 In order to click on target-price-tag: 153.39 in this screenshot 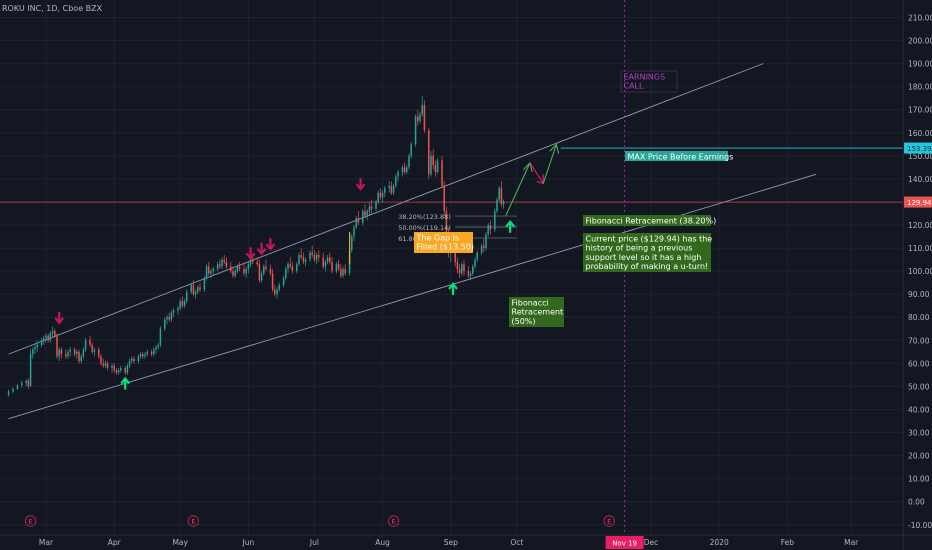, I will do `click(918, 148)`.